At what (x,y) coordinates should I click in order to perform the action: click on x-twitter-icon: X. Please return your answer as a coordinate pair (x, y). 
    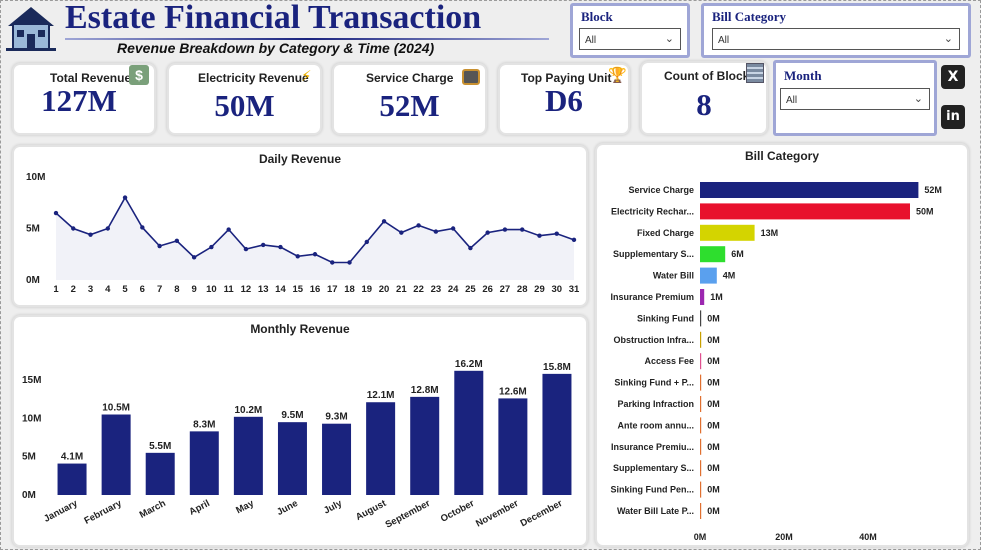
    Looking at the image, I should click on (953, 77).